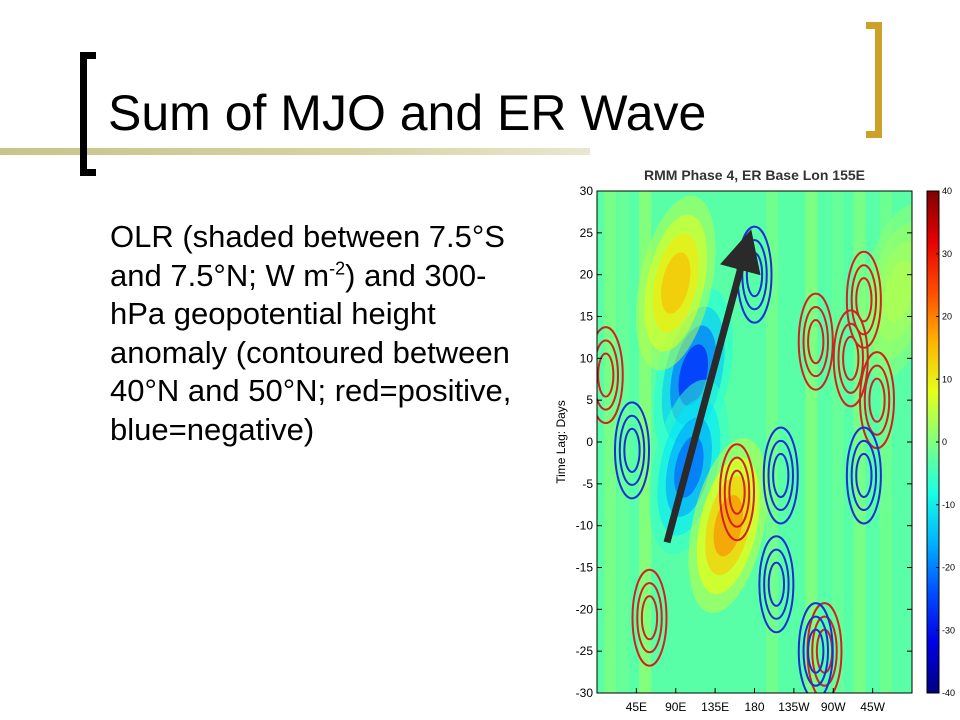 Image resolution: width=960 pixels, height=720 pixels. What do you see at coordinates (947, 379) in the screenshot?
I see `colorbar-tick-label: 10` at bounding box center [947, 379].